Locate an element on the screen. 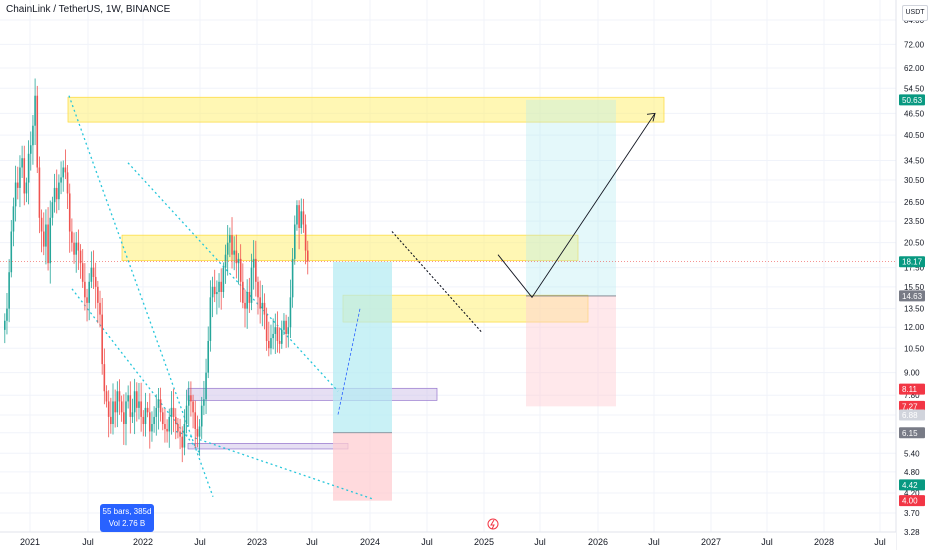  position-profit is located at coordinates (571, 197).